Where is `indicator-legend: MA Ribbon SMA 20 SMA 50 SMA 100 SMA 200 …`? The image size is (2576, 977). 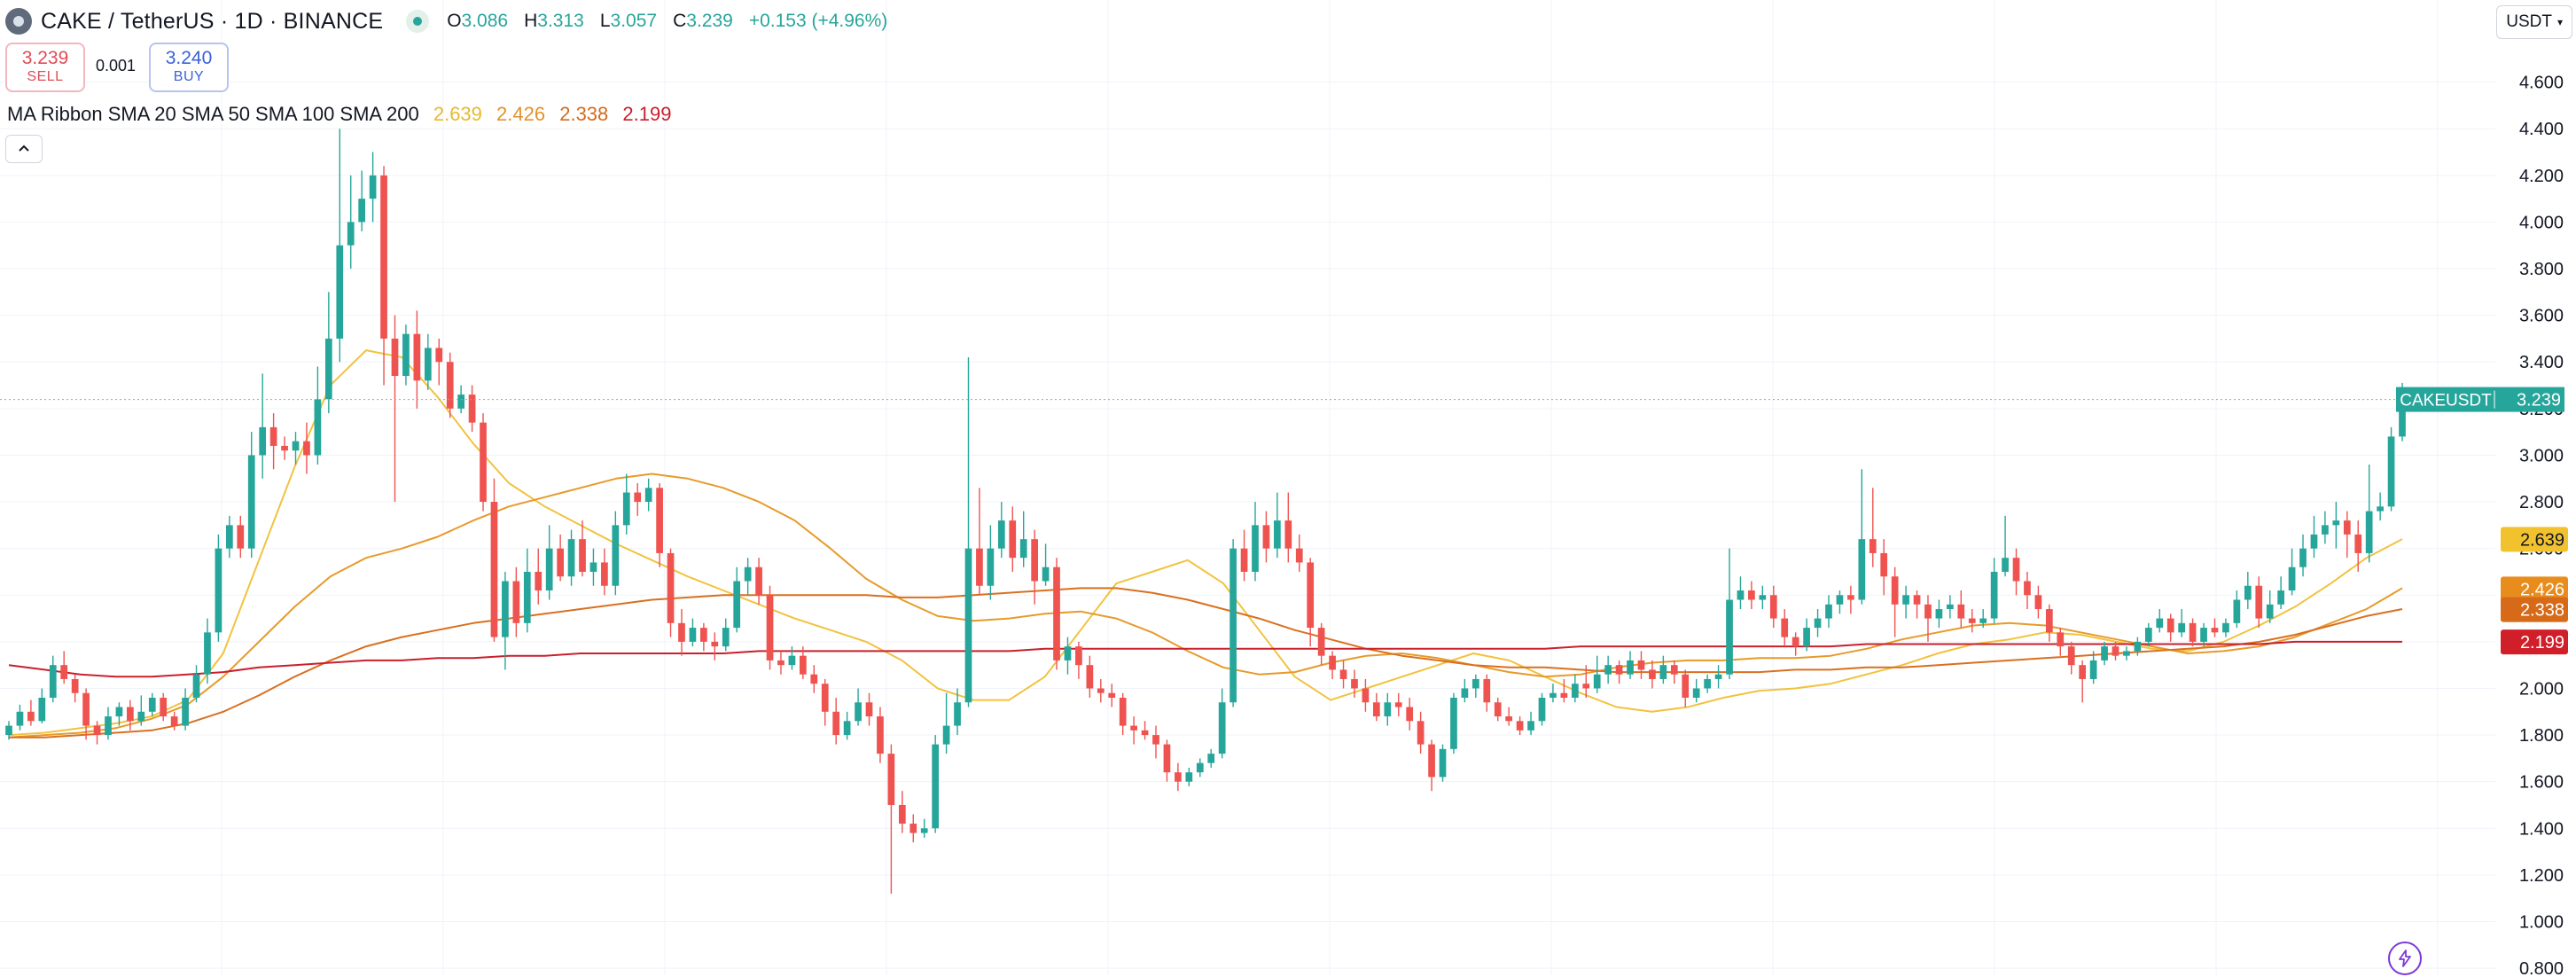
indicator-legend: MA Ribbon SMA 20 SMA 50 SMA 100 SMA 200 … is located at coordinates (343, 115).